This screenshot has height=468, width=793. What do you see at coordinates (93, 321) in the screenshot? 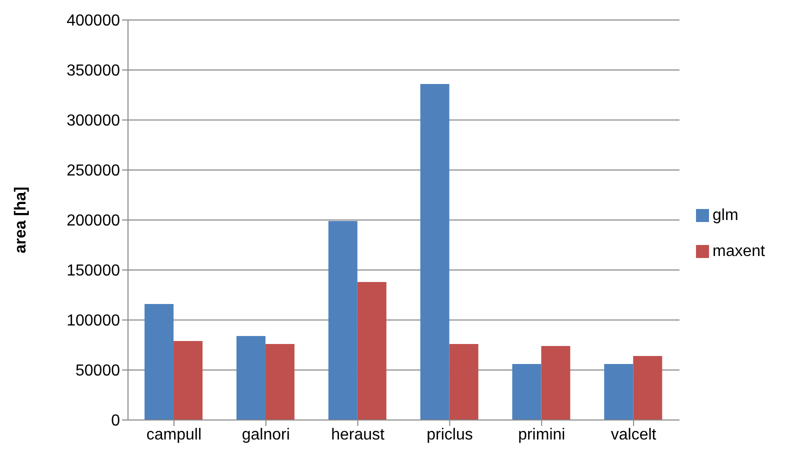
I see `y-tick-label: 100000` at bounding box center [93, 321].